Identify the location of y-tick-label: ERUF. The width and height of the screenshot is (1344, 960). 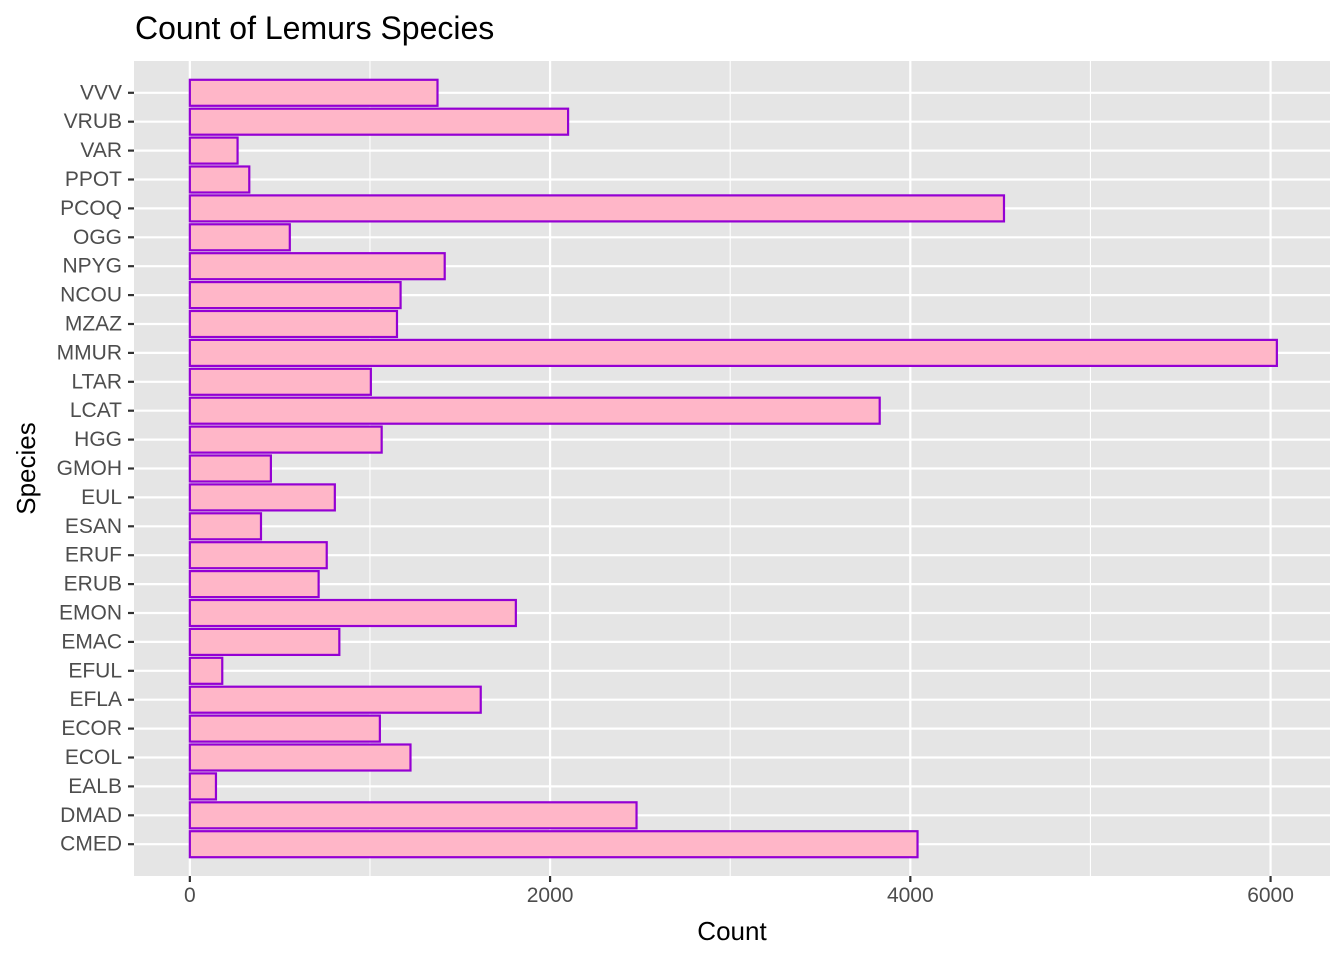
(93, 555).